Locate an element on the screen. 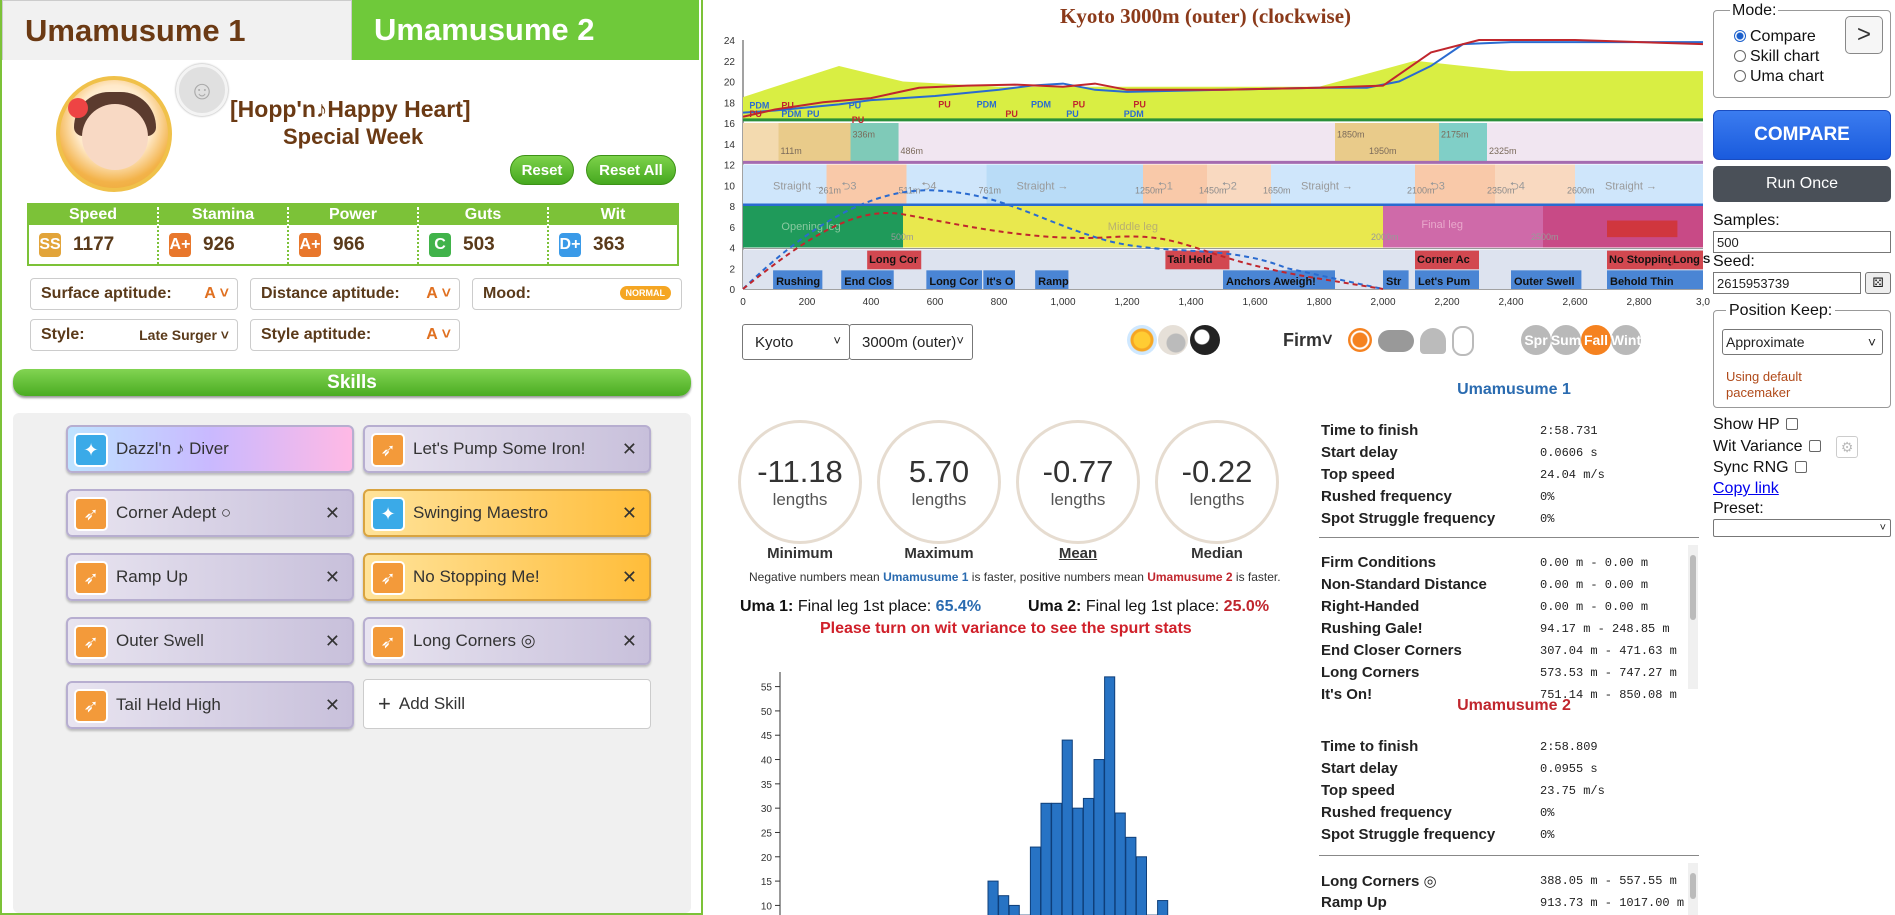 This screenshot has width=1895, height=915. skill-card: ➶ Ramp Up ✕ is located at coordinates (210, 577).